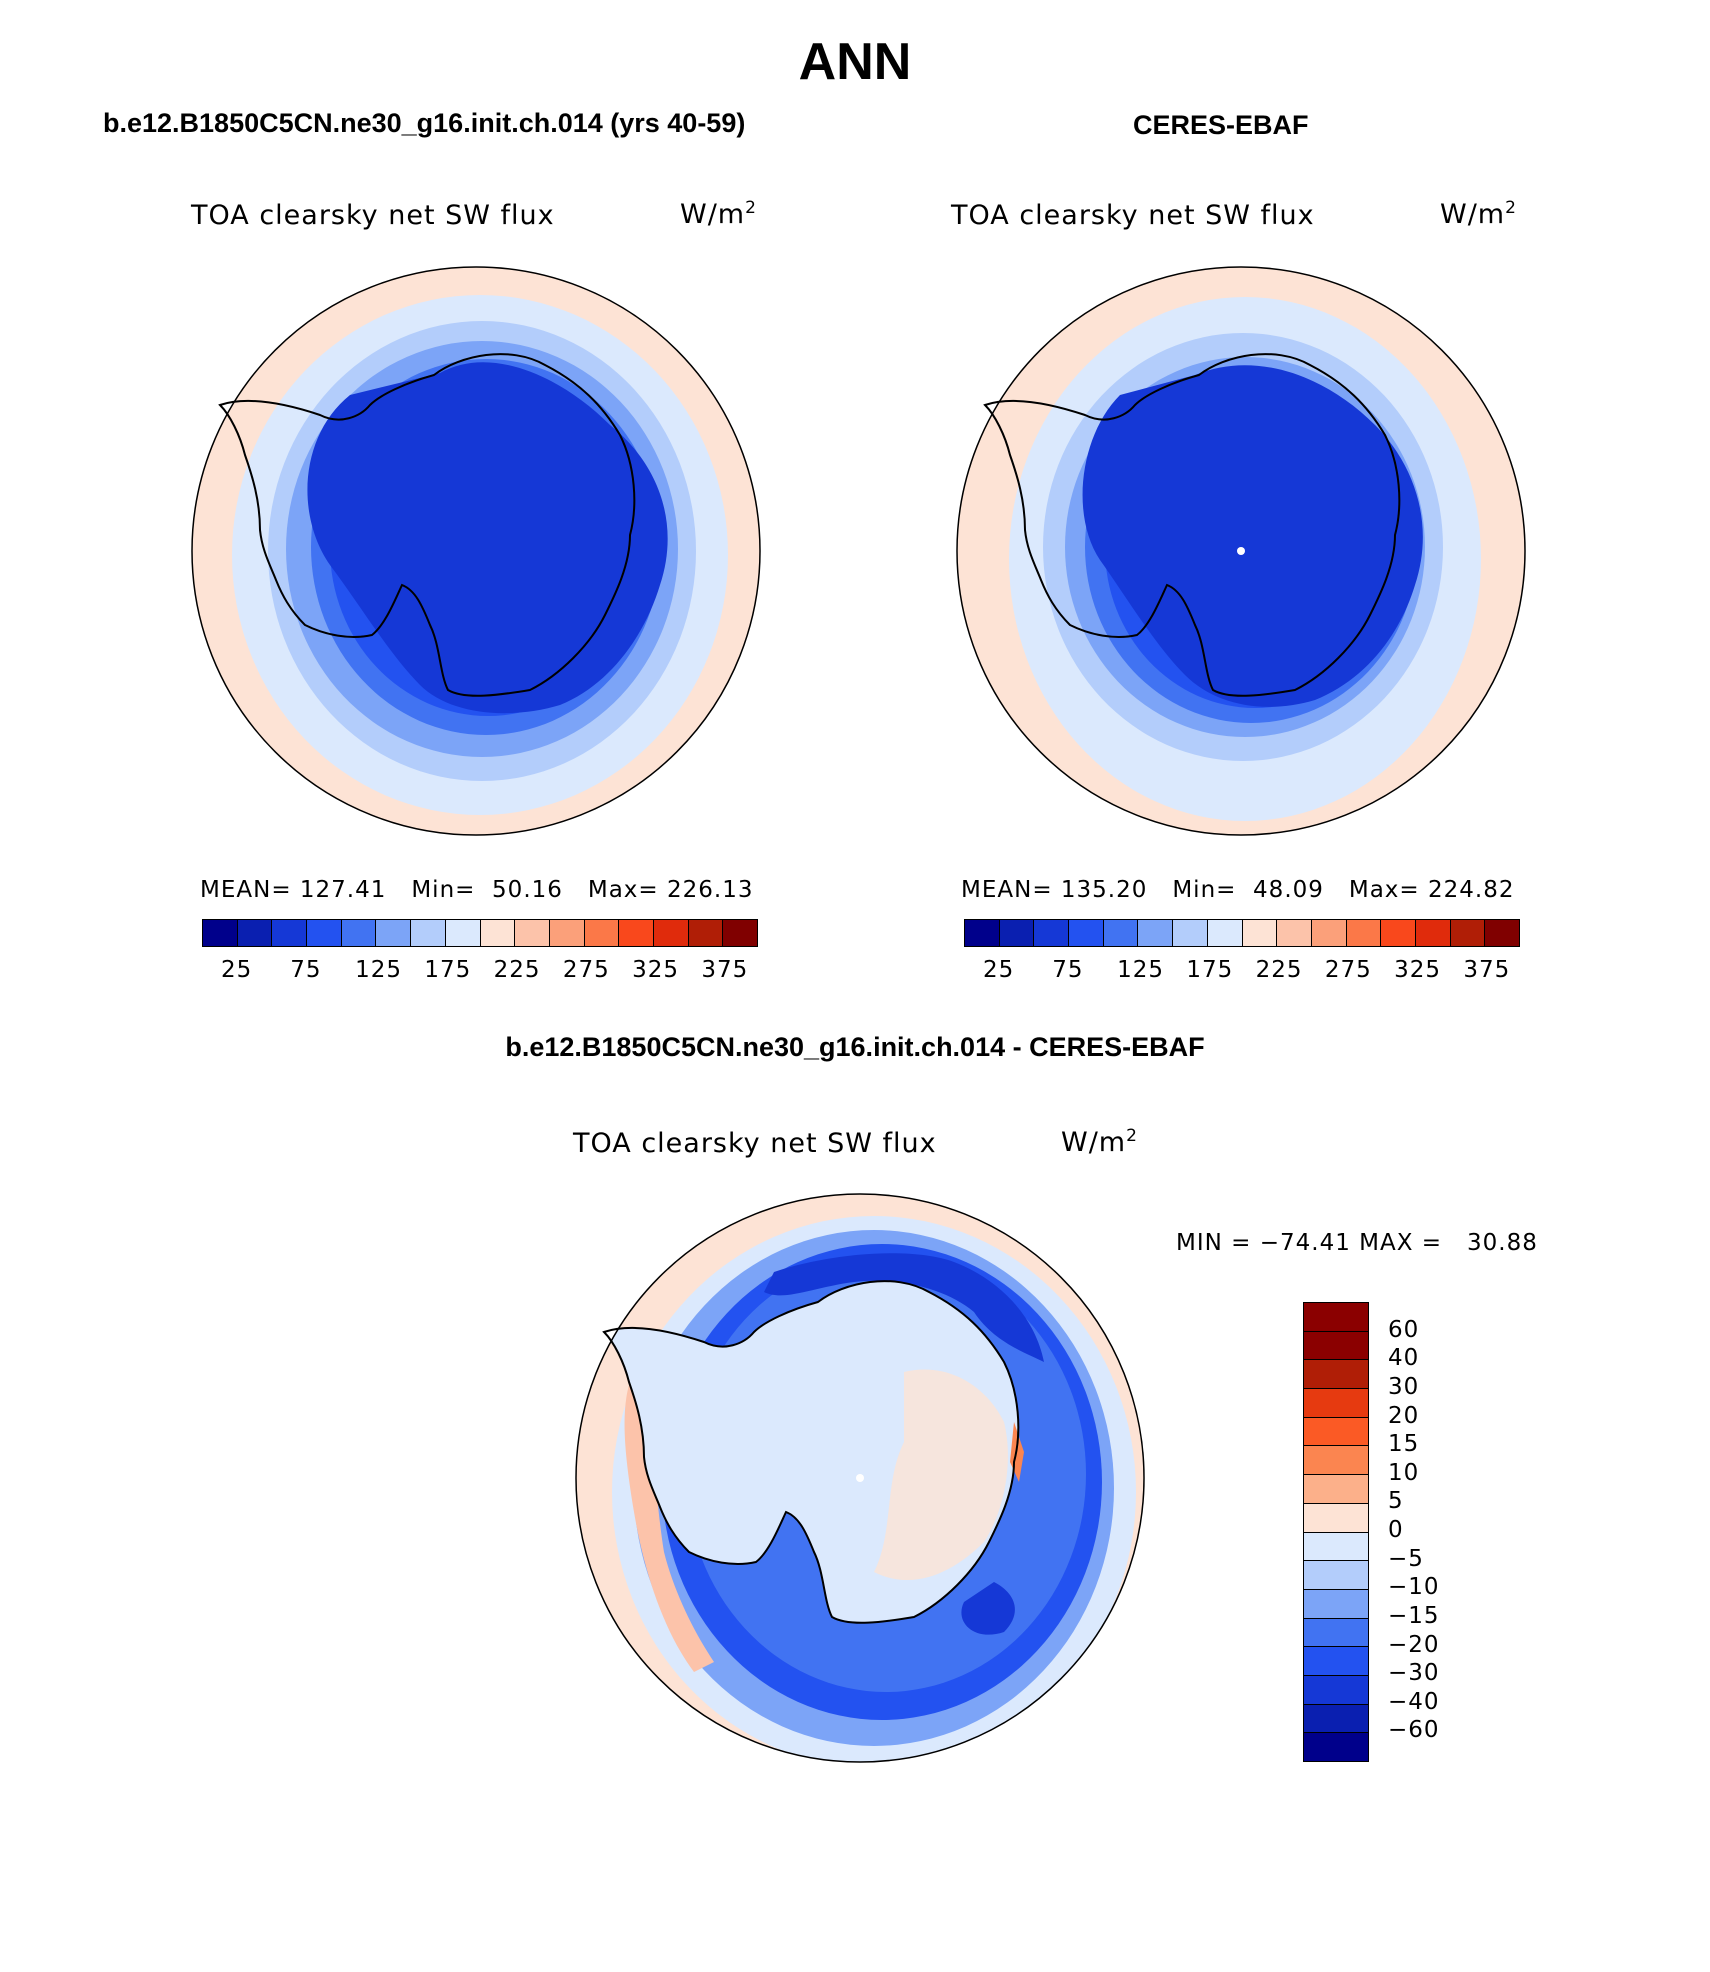  I want to click on diff-minmax: MIN = −74.41 MAX = 30.88, so click(1357, 1243).